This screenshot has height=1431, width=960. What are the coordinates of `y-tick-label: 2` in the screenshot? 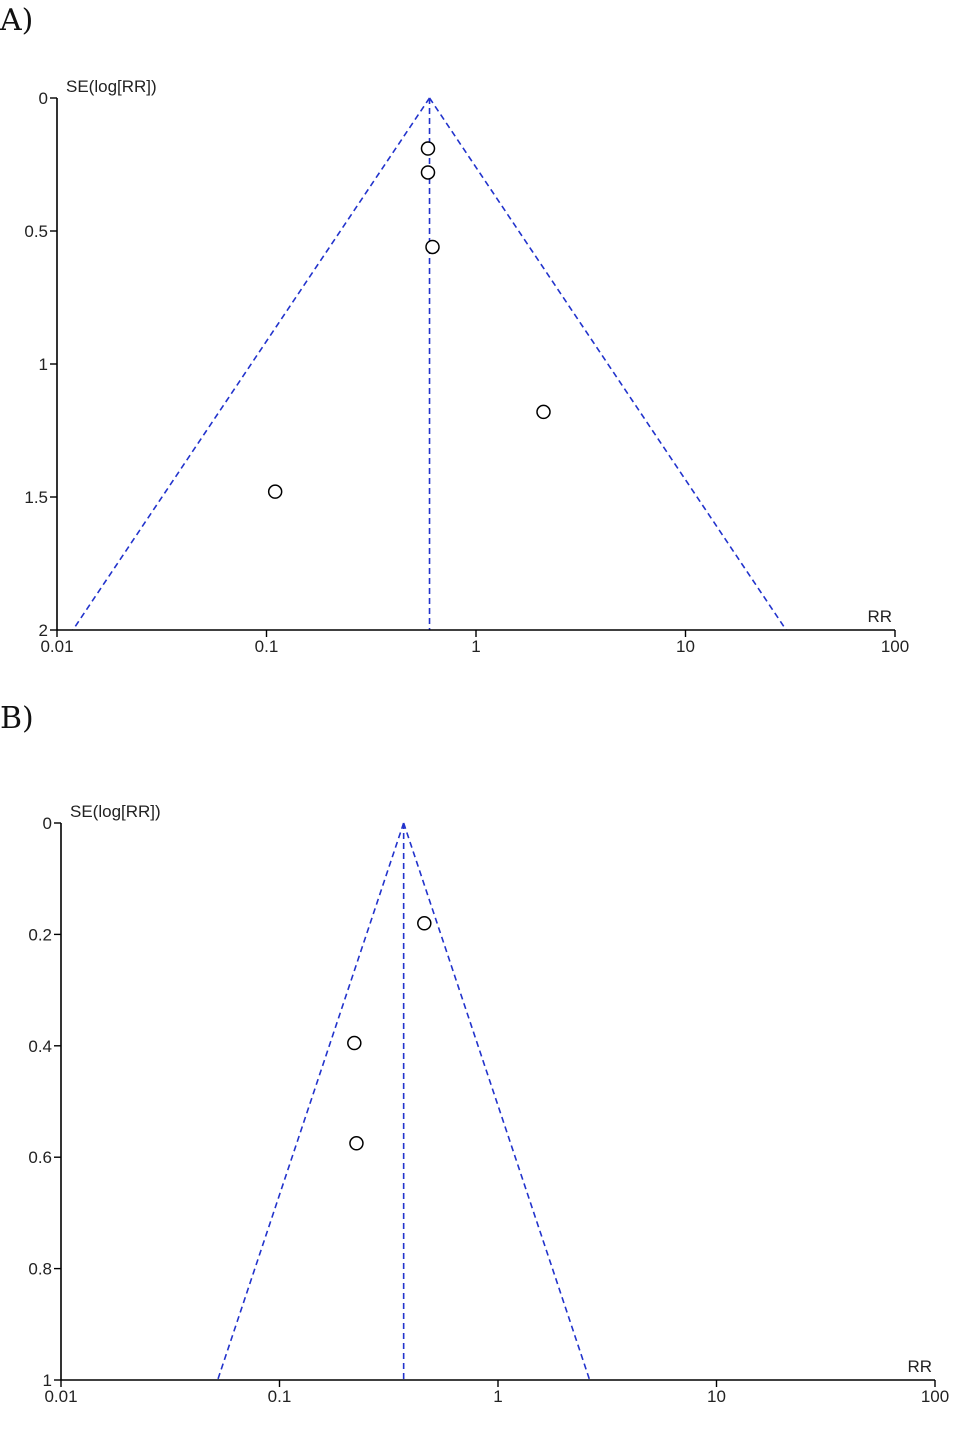 It's located at (43, 630).